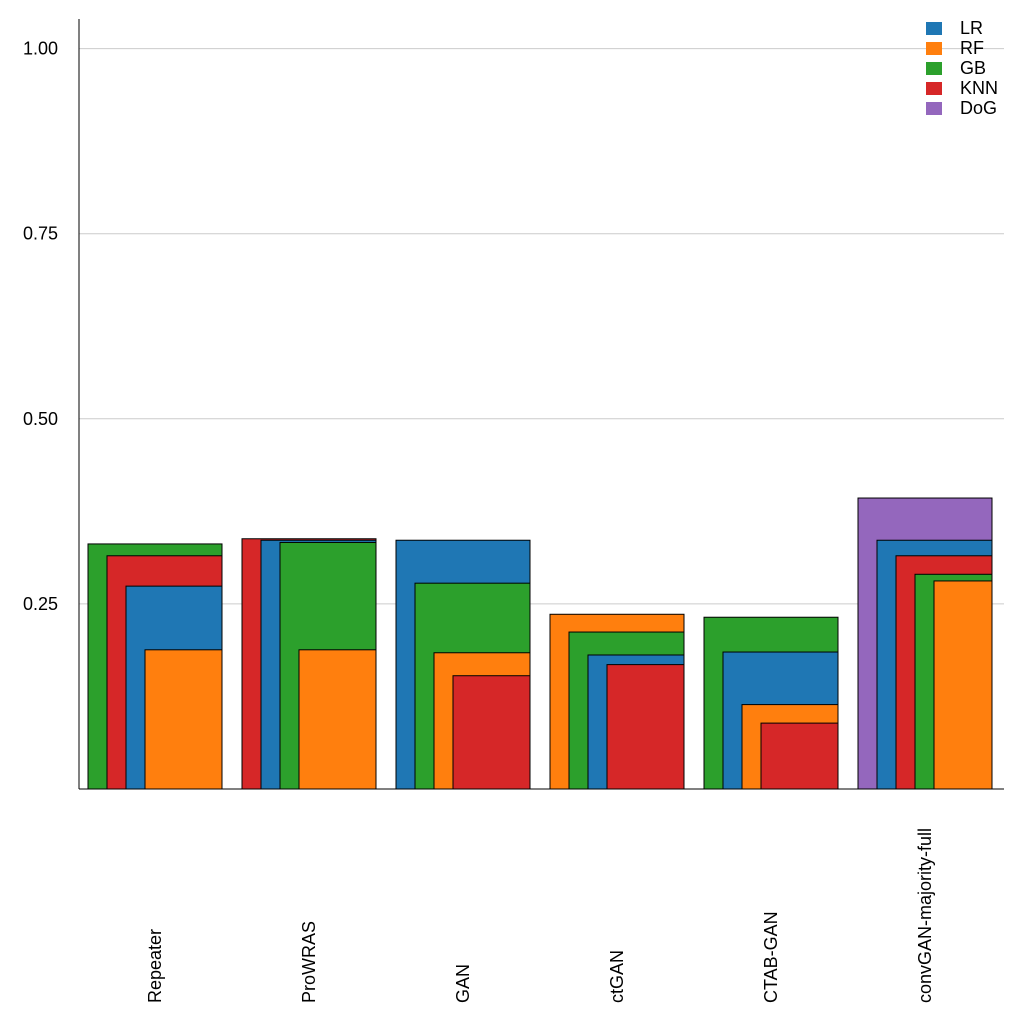  I want to click on bar-rf-convgan-majority-full, so click(963, 685).